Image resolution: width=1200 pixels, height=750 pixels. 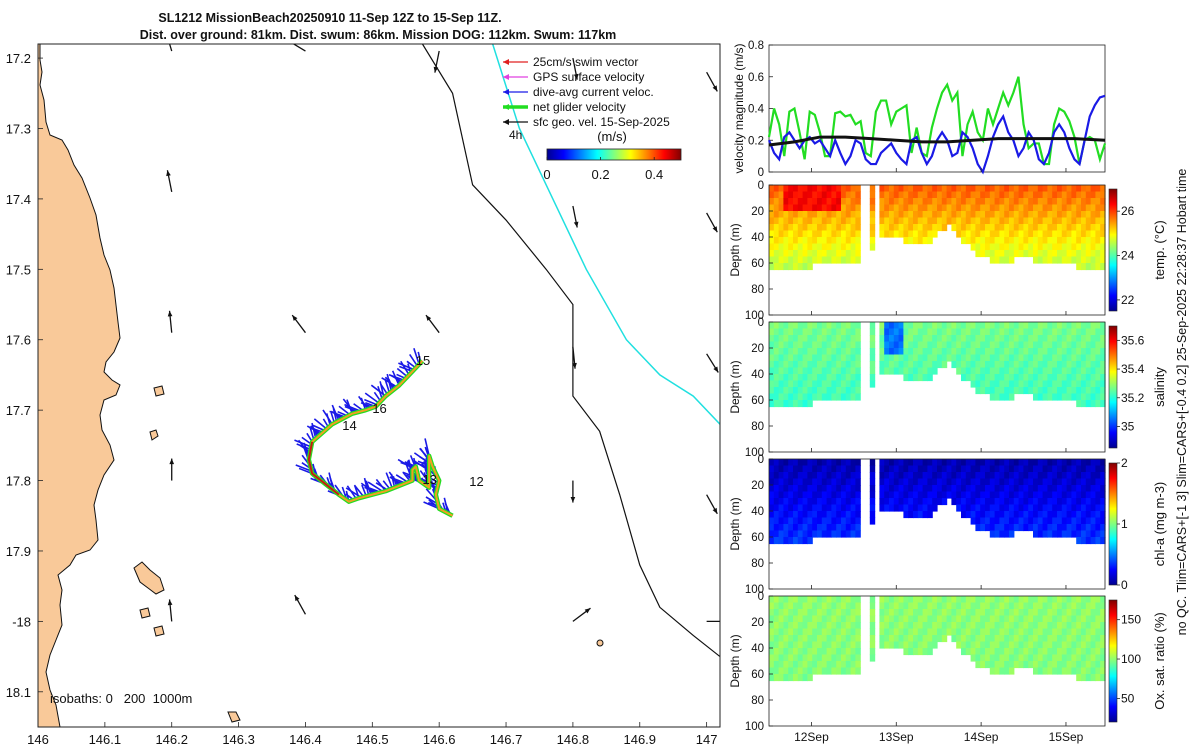 What do you see at coordinates (381, 485) in the screenshot?
I see `current-vector` at bounding box center [381, 485].